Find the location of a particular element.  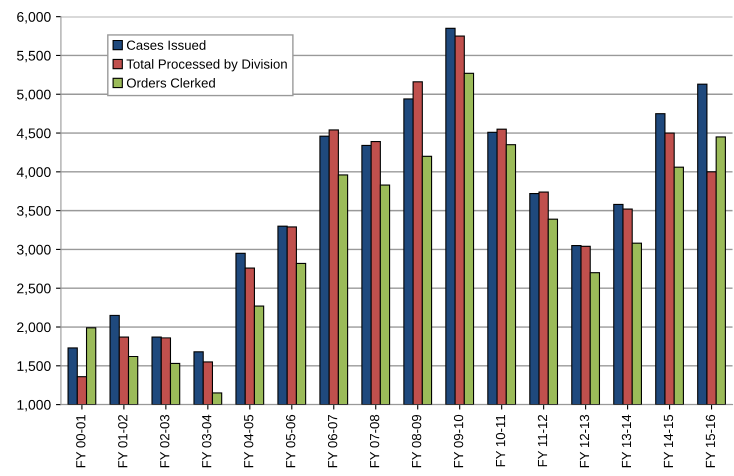

y-tick-label: 3,000 is located at coordinates (33, 250).